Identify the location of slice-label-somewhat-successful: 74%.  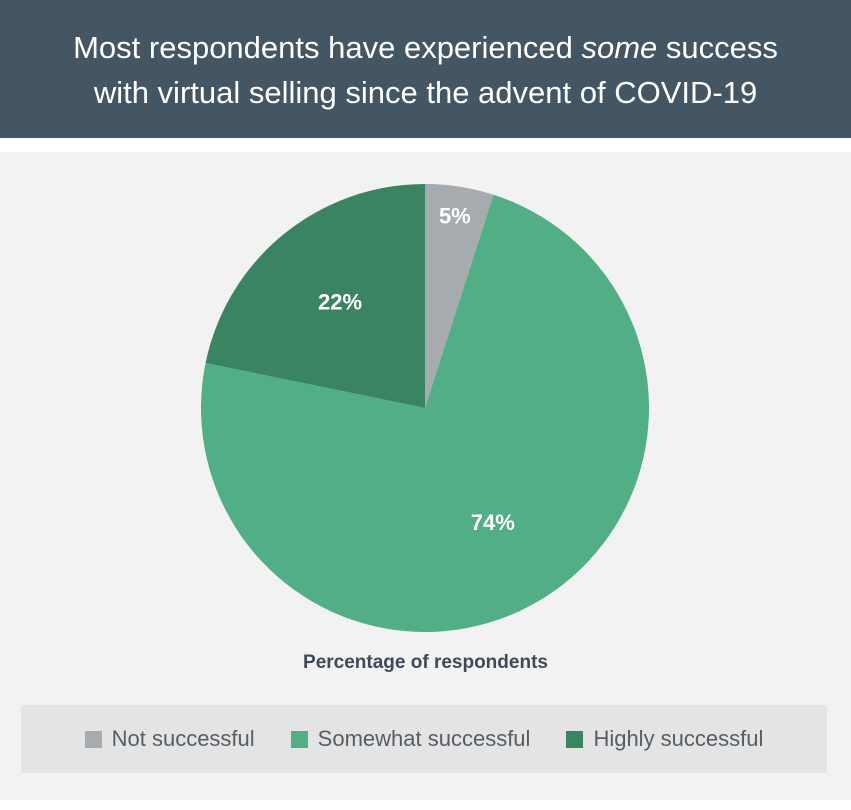
(493, 522).